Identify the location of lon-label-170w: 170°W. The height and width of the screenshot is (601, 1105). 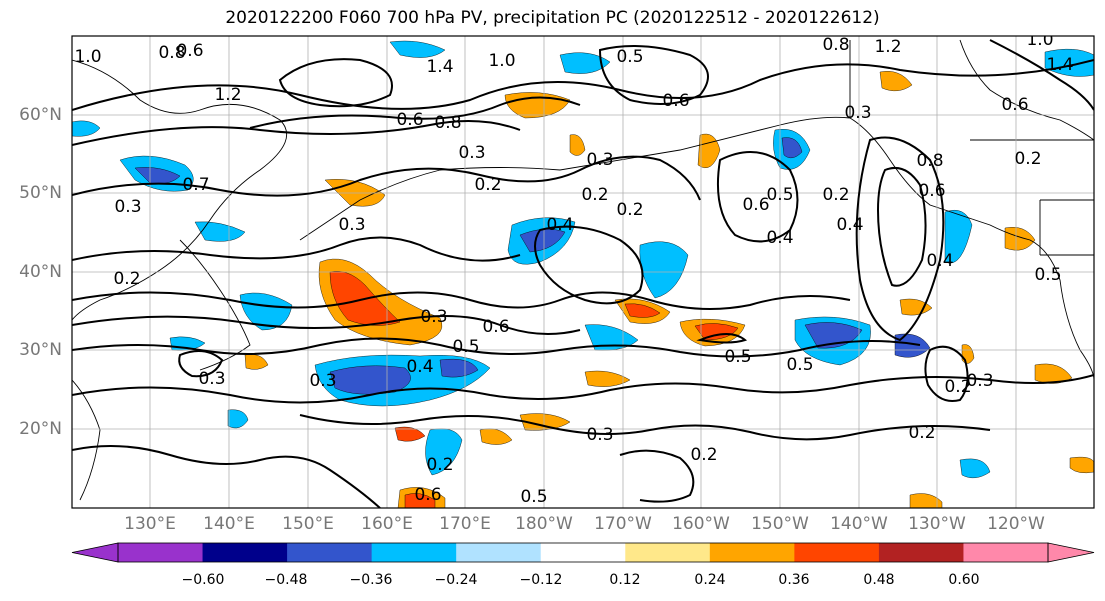
(623, 524).